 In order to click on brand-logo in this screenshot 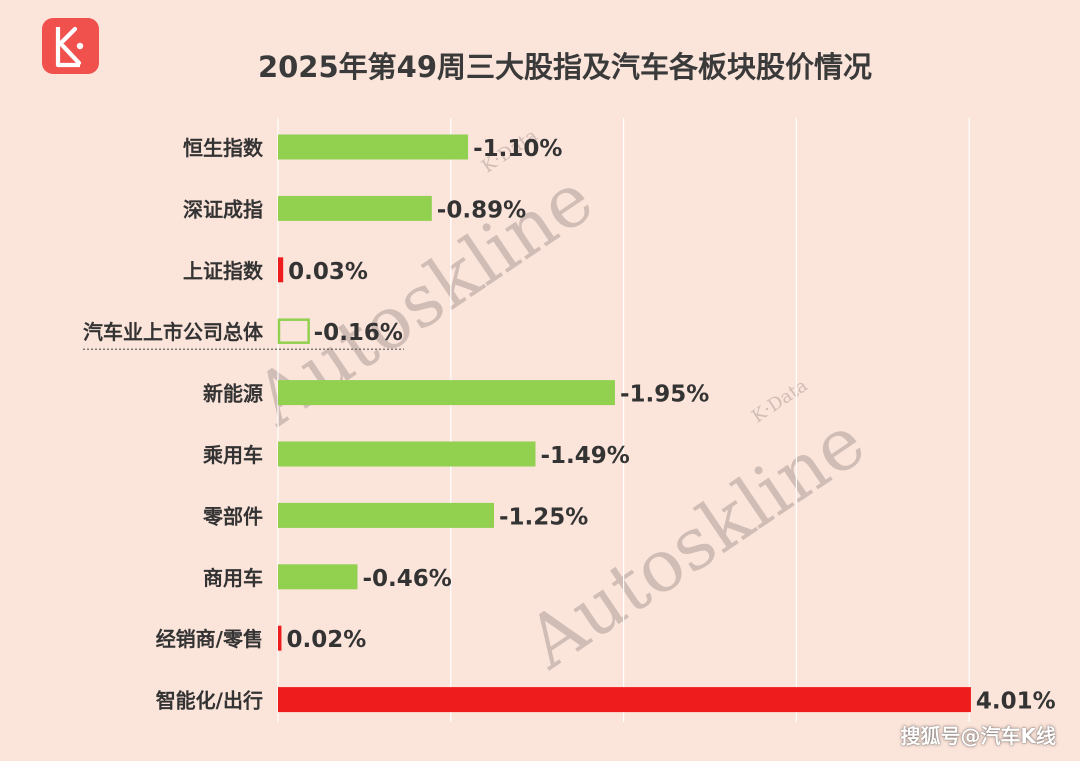, I will do `click(70, 46)`.